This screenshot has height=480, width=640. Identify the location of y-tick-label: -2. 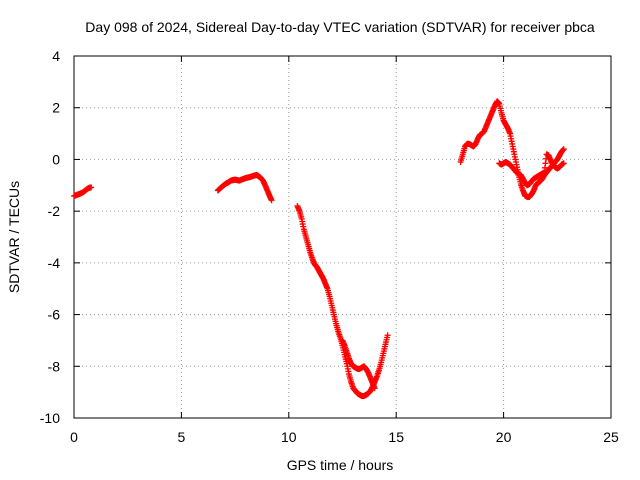
(54, 211).